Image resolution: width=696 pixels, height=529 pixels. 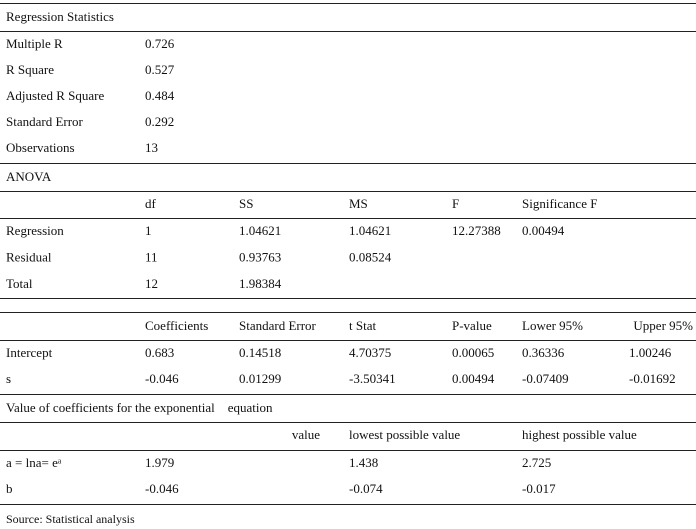 I want to click on cell: 0.08524, so click(x=370, y=256).